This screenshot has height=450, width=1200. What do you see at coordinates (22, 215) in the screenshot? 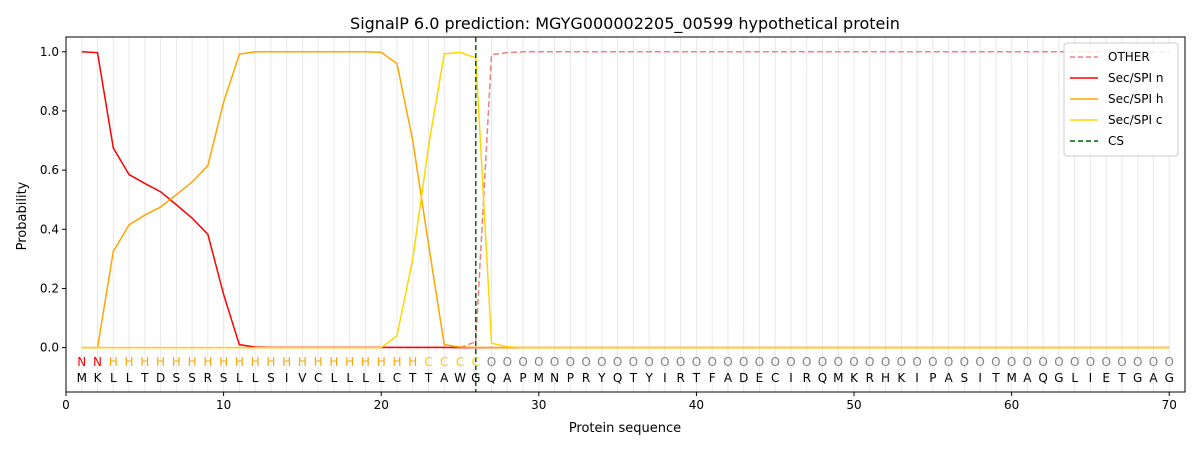
I see `y-axis-label: Probability` at bounding box center [22, 215].